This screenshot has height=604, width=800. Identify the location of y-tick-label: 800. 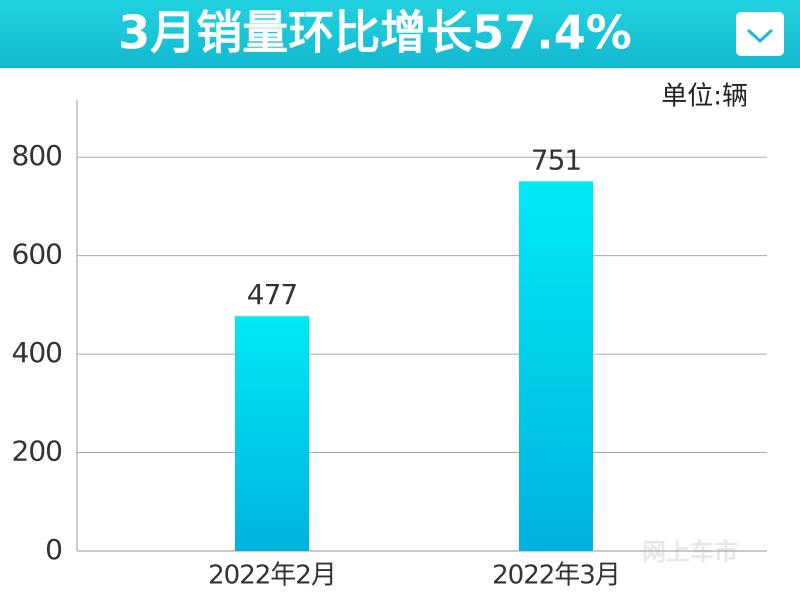
(37, 155).